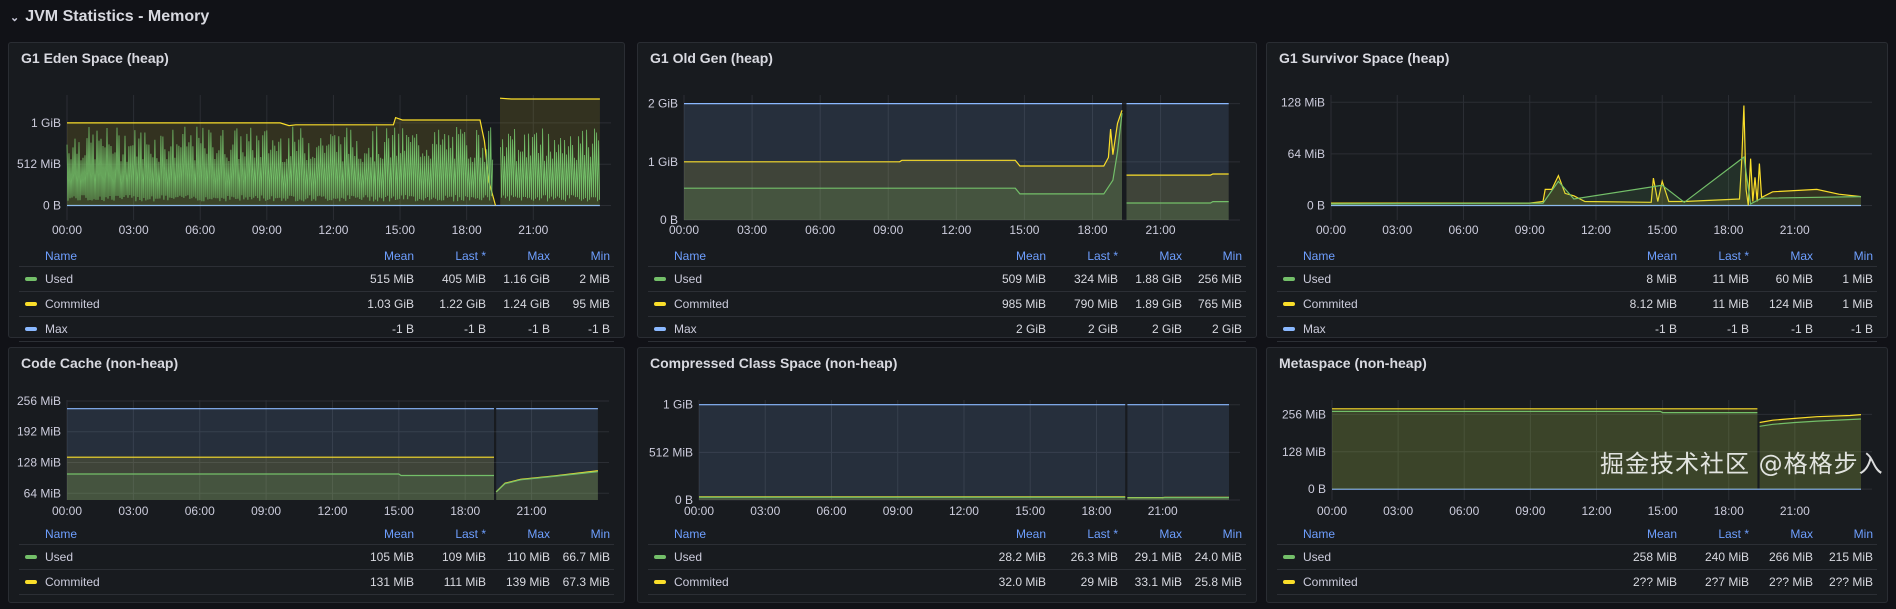 The image size is (1896, 609). Describe the element at coordinates (1364, 58) in the screenshot. I see `panel-title: G1 Survivor Space (heap)` at that location.